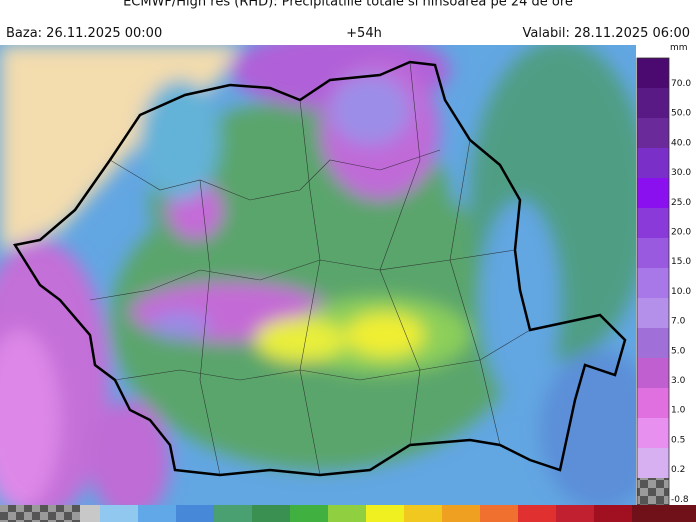  I want to click on legend-label: 20.0, so click(681, 233).